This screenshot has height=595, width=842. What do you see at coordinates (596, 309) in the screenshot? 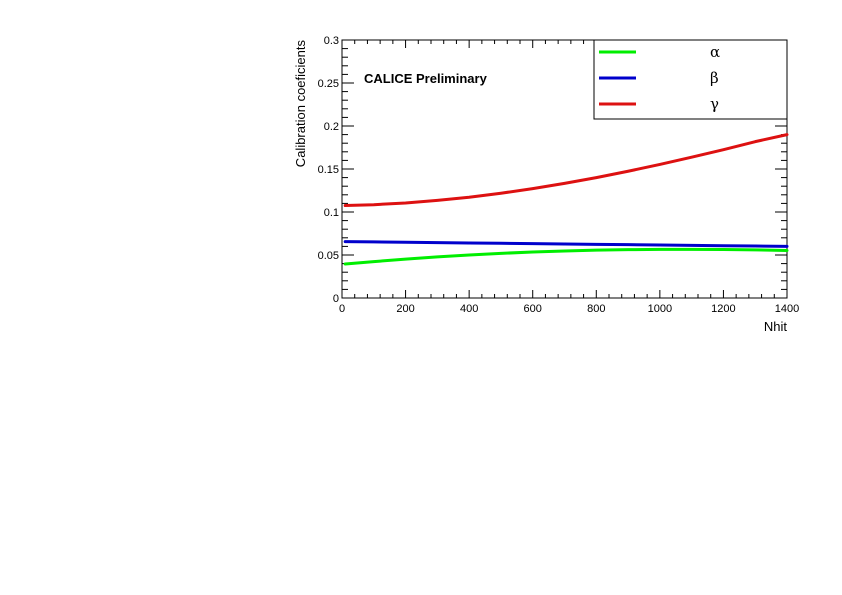
I see `x-tick-label: 800` at bounding box center [596, 309].